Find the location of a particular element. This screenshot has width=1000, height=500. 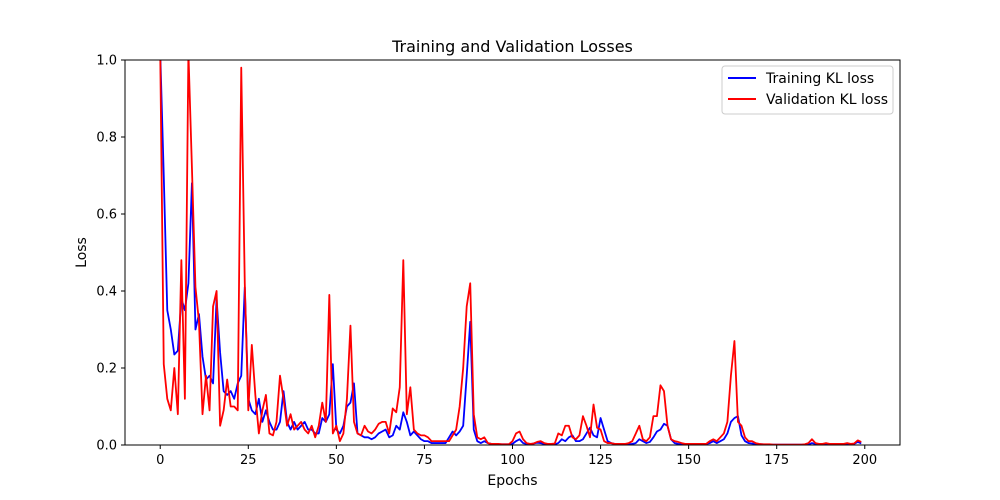

legend-box is located at coordinates (807, 90).